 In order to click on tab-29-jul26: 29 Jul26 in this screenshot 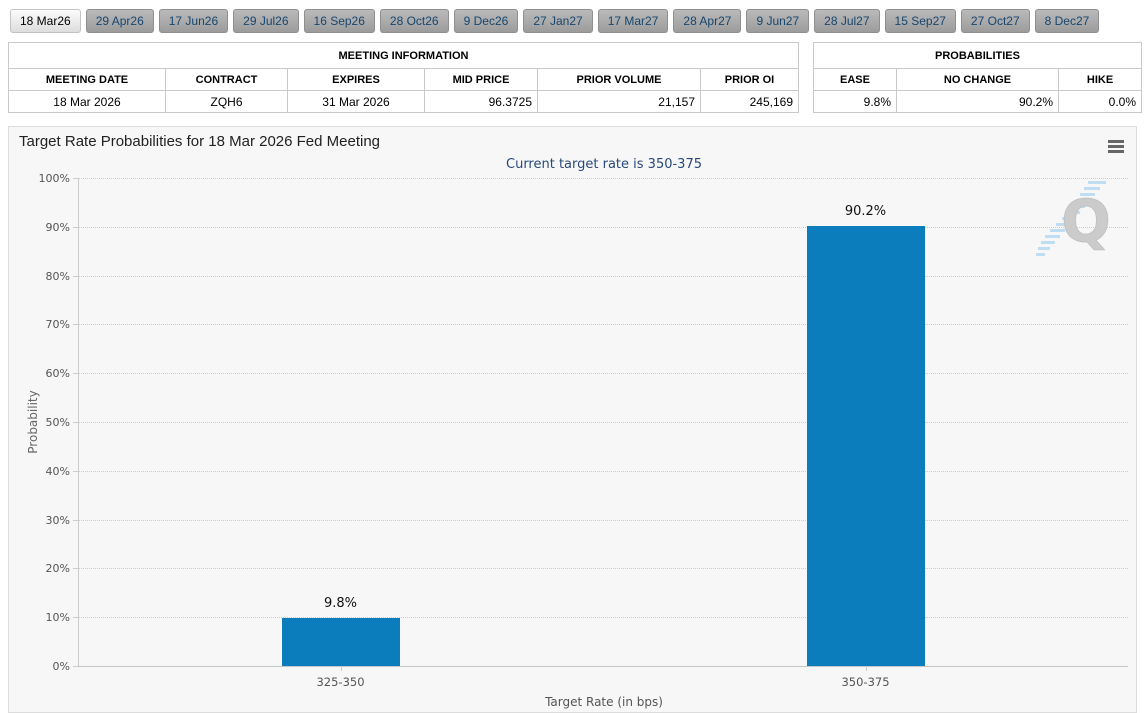, I will do `click(266, 21)`.